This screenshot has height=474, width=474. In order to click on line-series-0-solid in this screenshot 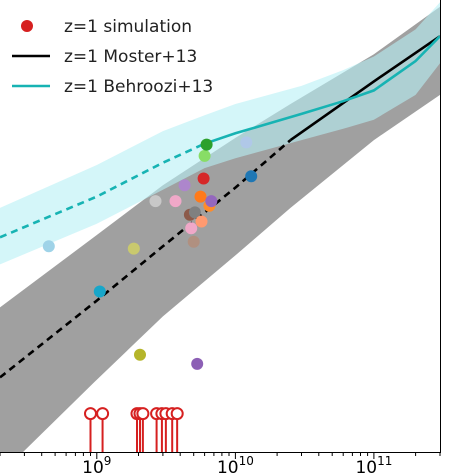, I will do `click(364, 88)`.